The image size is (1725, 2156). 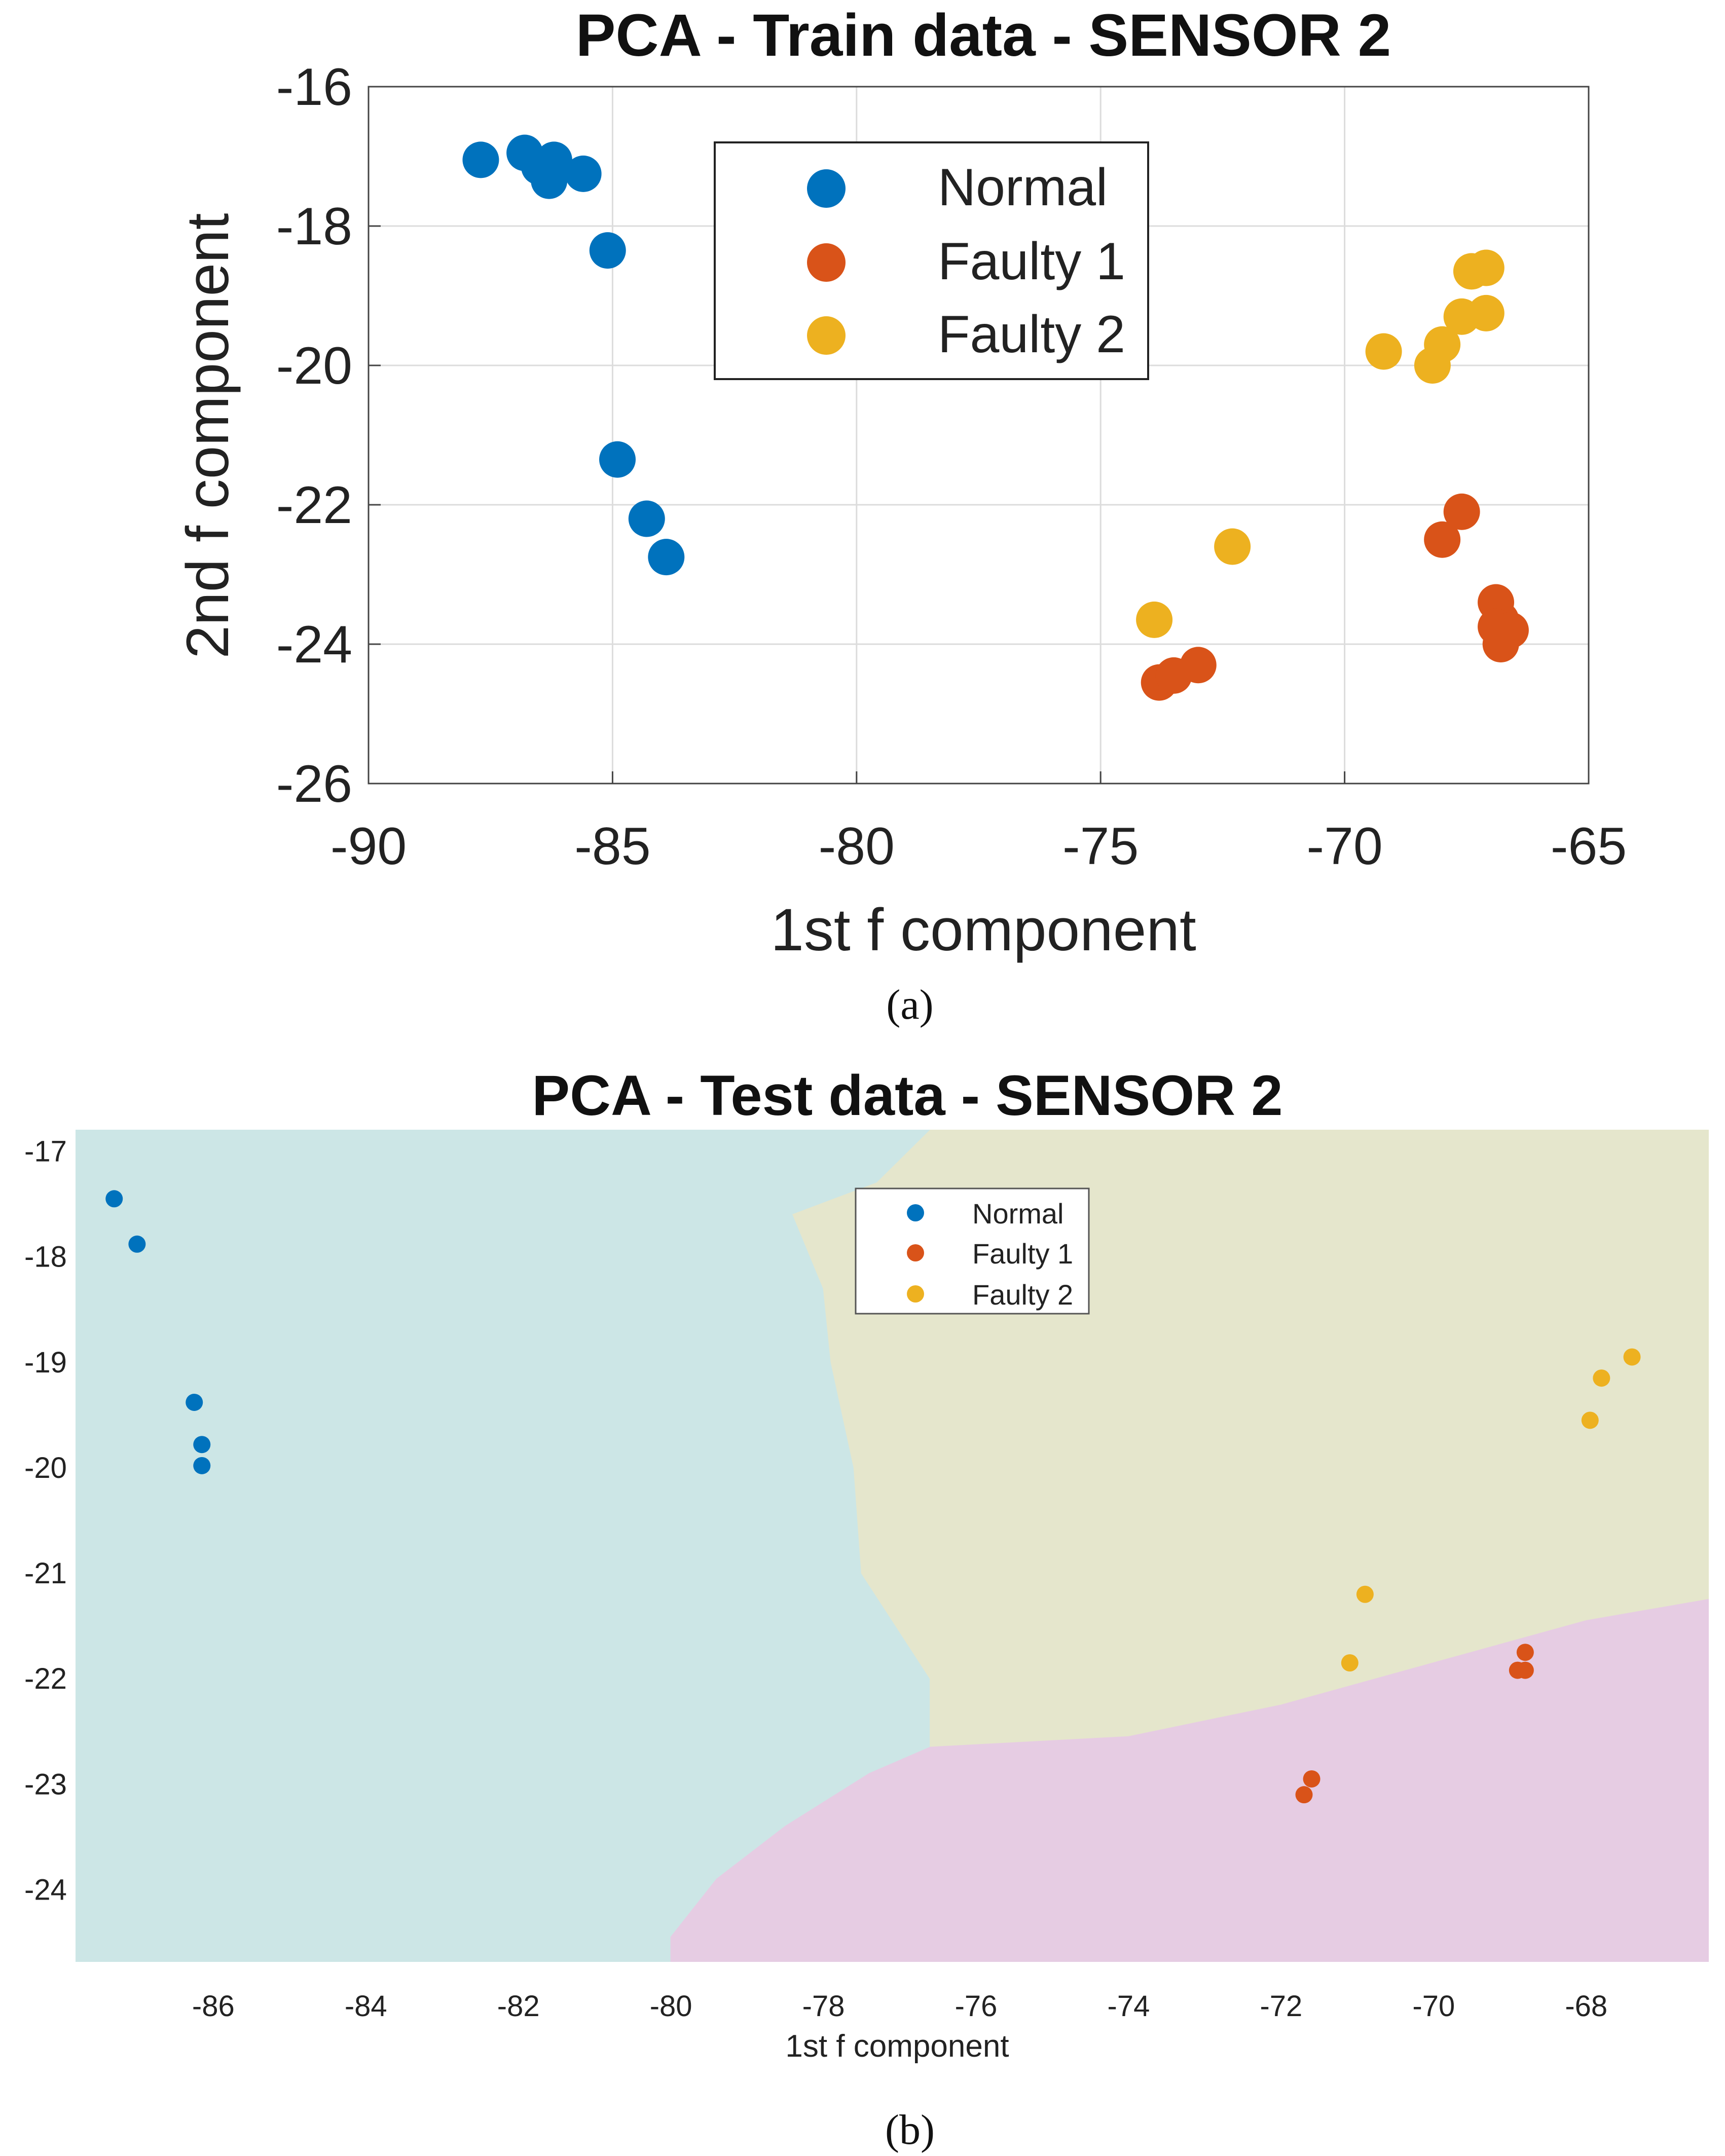 What do you see at coordinates (369, 846) in the screenshot?
I see `tick-label-a-x-0: -90` at bounding box center [369, 846].